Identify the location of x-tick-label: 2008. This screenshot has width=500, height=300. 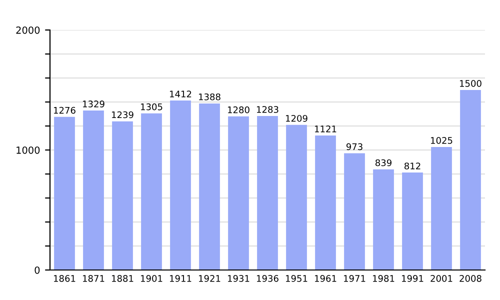
(471, 278).